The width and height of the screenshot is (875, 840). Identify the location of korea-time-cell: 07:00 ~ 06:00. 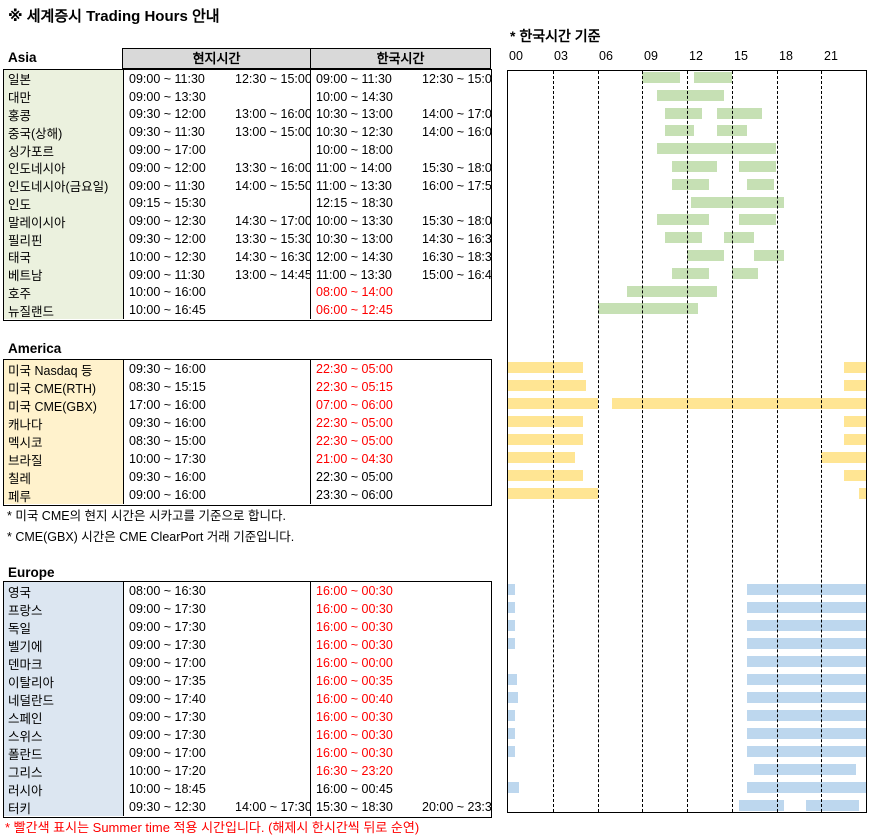
(401, 405).